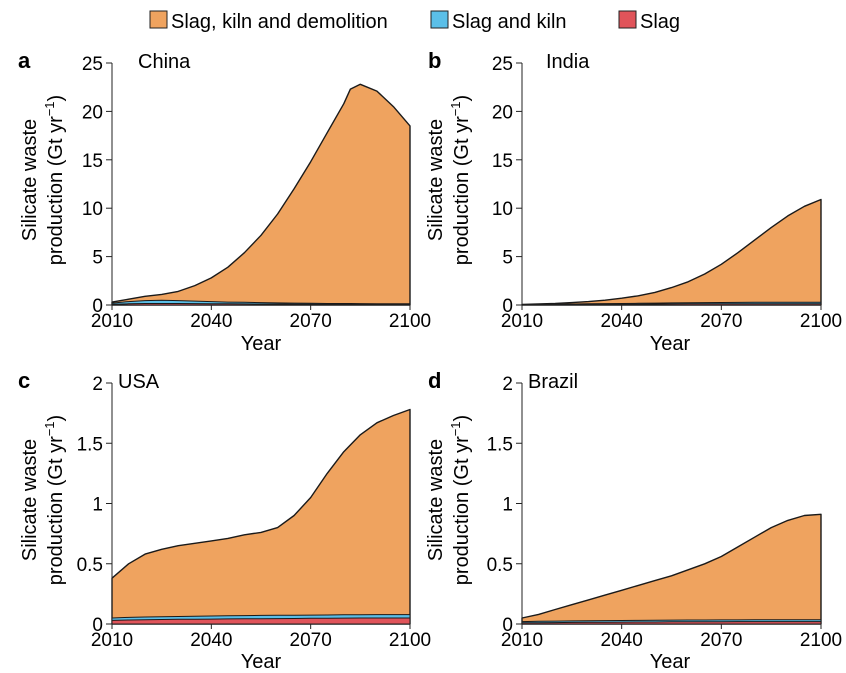  What do you see at coordinates (671, 252) in the screenshot?
I see `area-series-demolition-b` at bounding box center [671, 252].